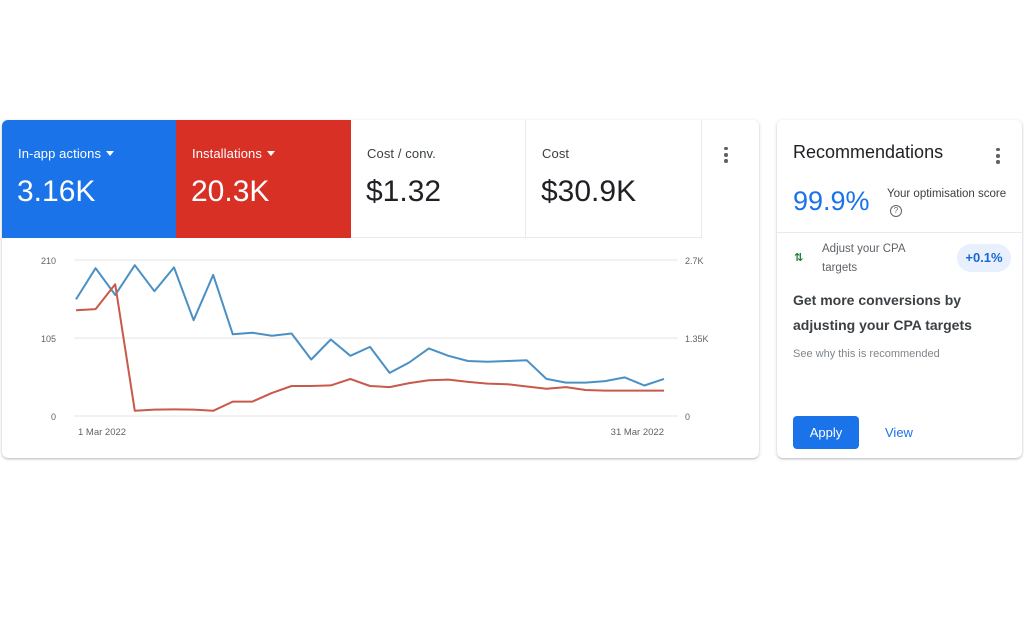 The image size is (1024, 637). Describe the element at coordinates (984, 258) in the screenshot. I see `uplift-badge: +0.1%` at that location.